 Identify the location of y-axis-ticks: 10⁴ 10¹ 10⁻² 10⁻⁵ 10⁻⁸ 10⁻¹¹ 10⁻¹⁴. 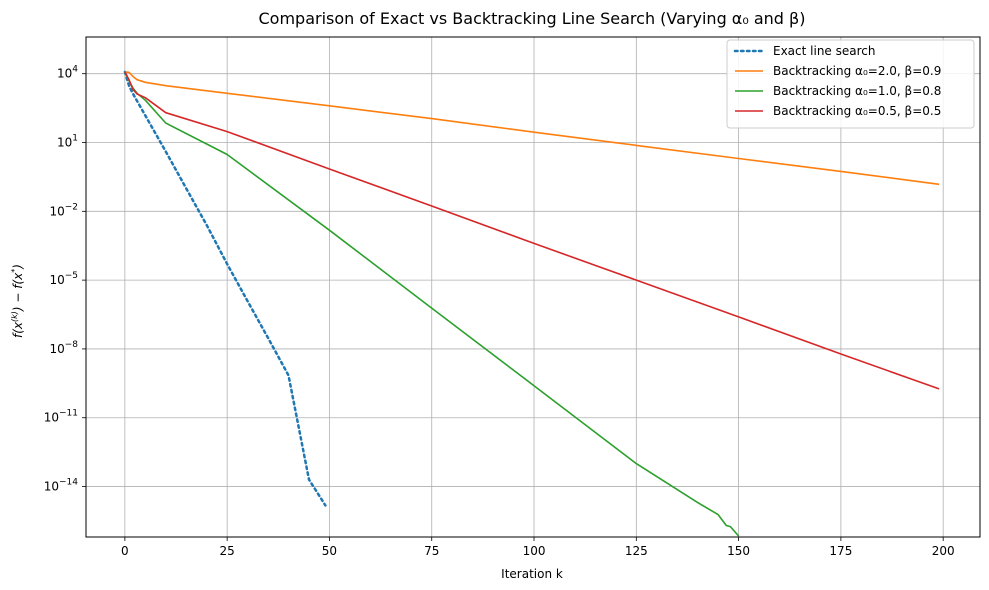
(65, 279).